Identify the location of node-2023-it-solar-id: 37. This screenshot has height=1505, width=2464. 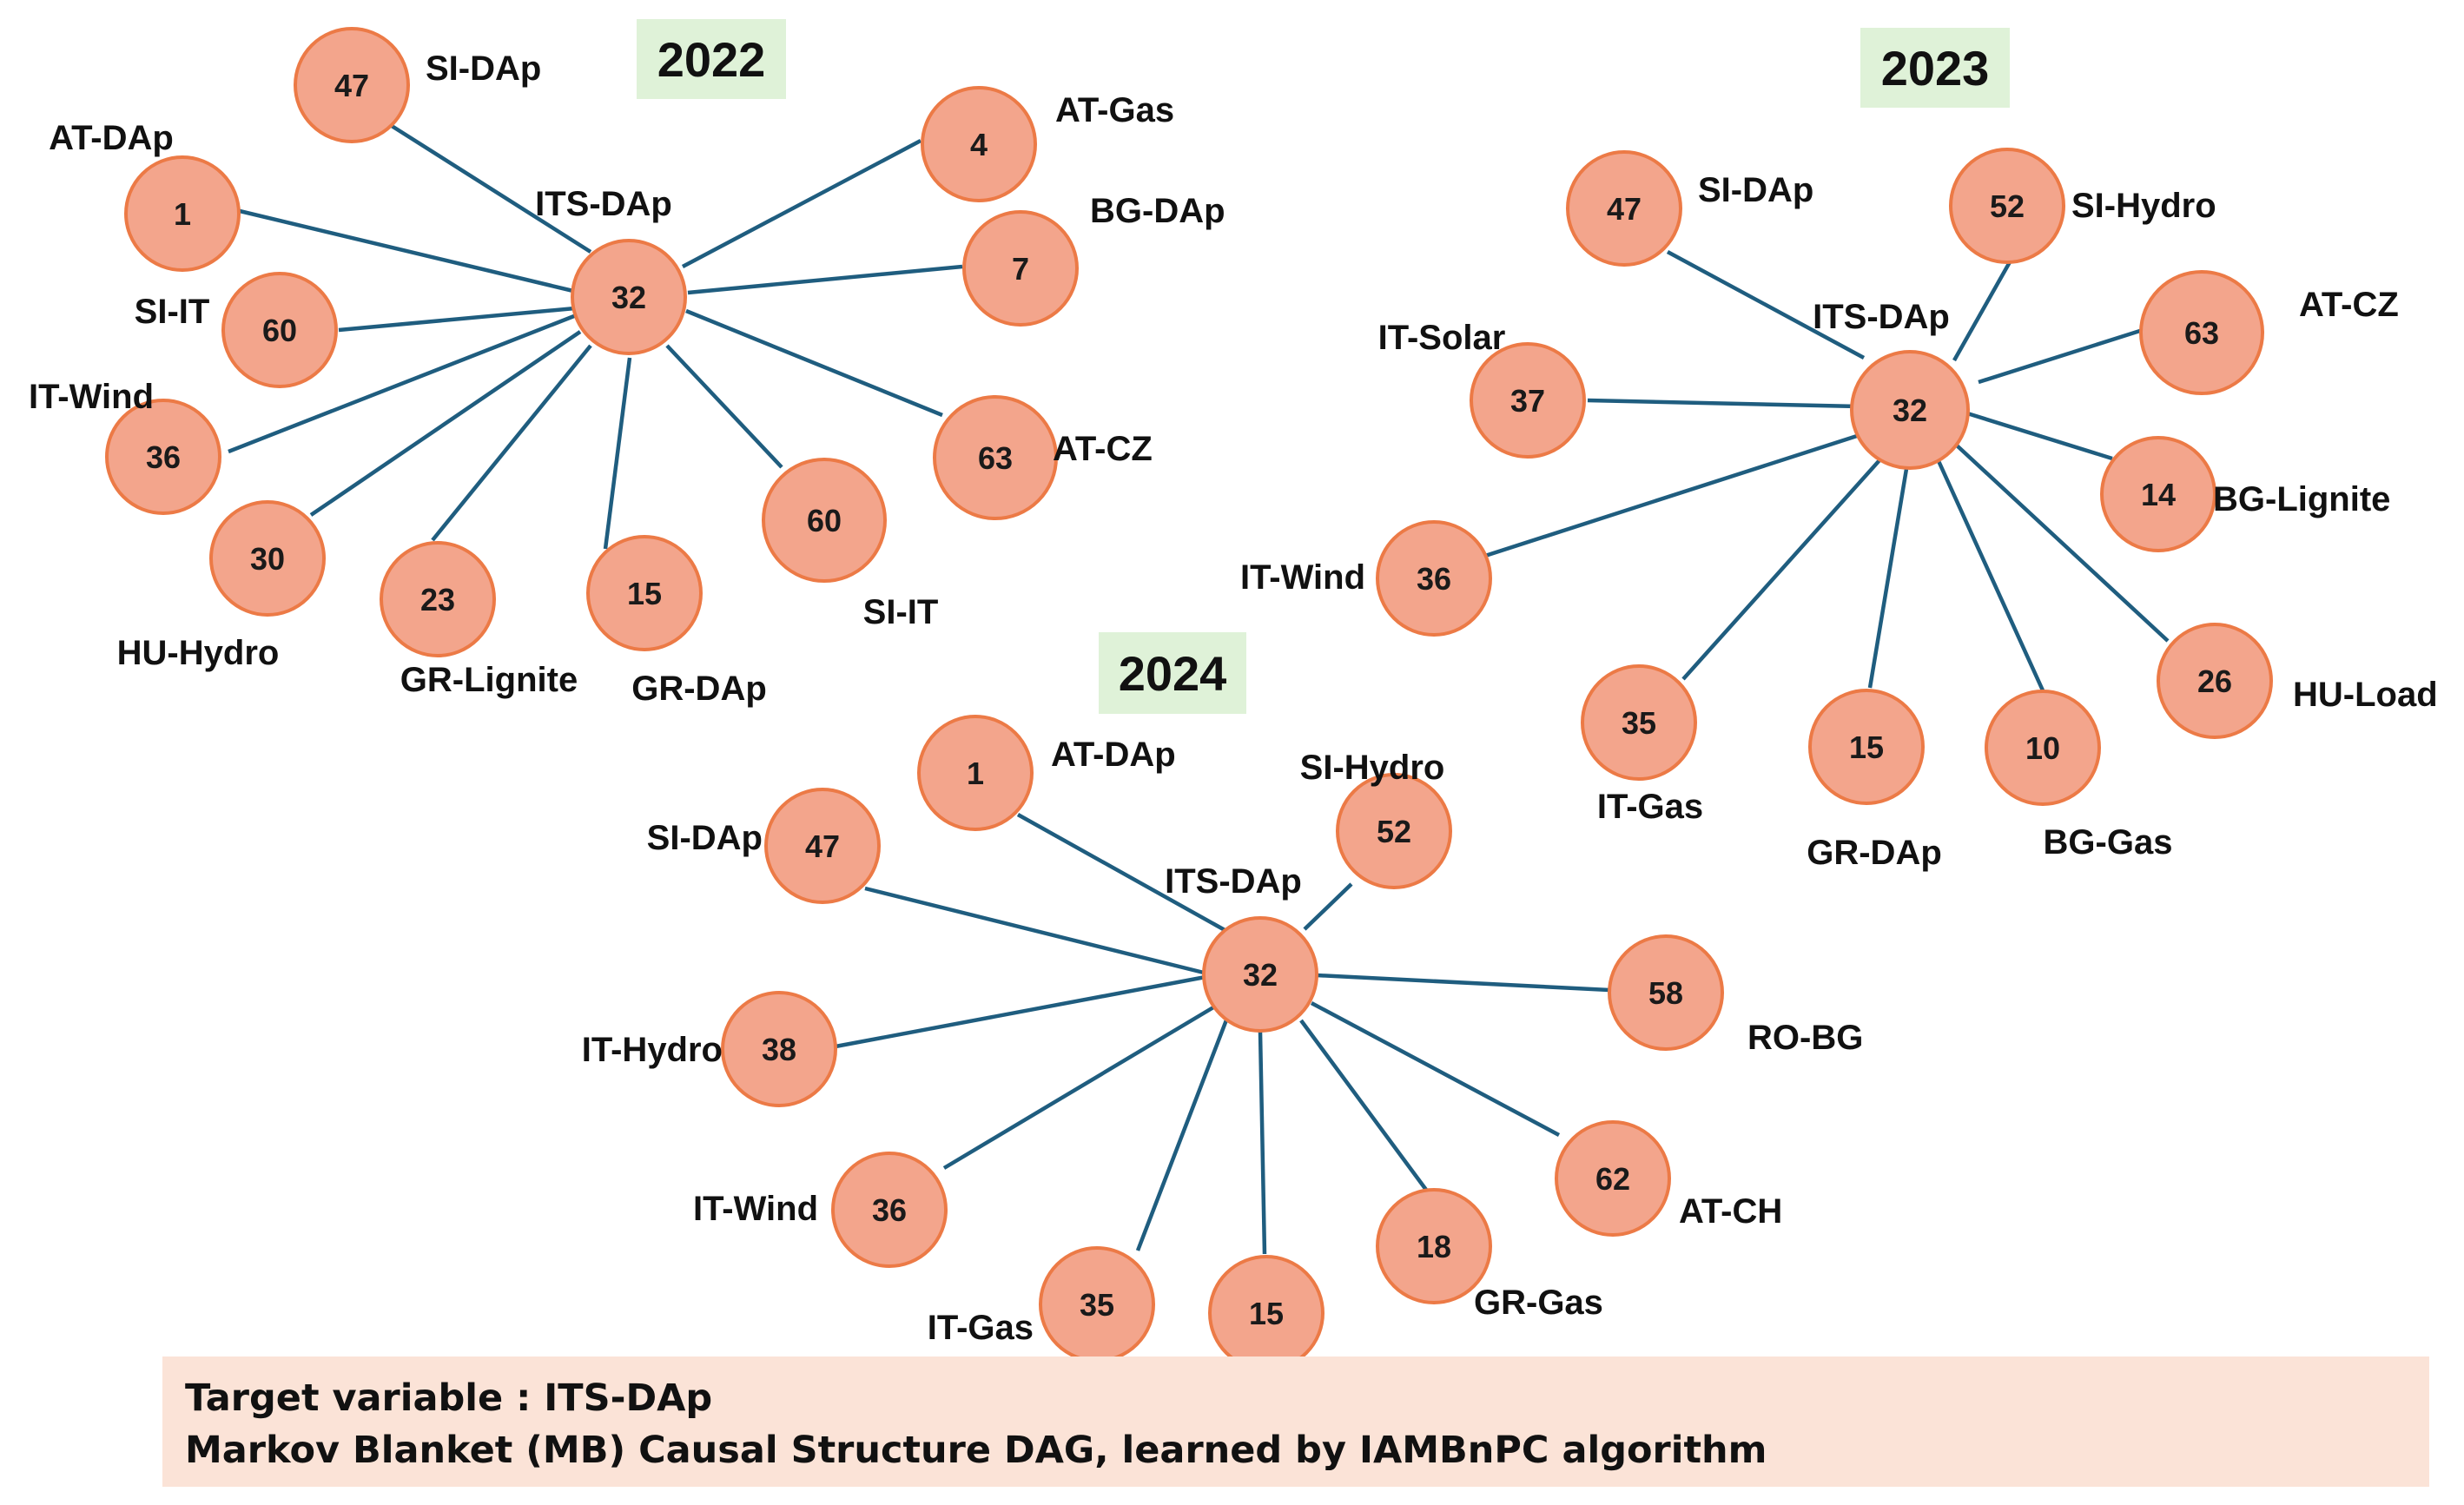
(1527, 401).